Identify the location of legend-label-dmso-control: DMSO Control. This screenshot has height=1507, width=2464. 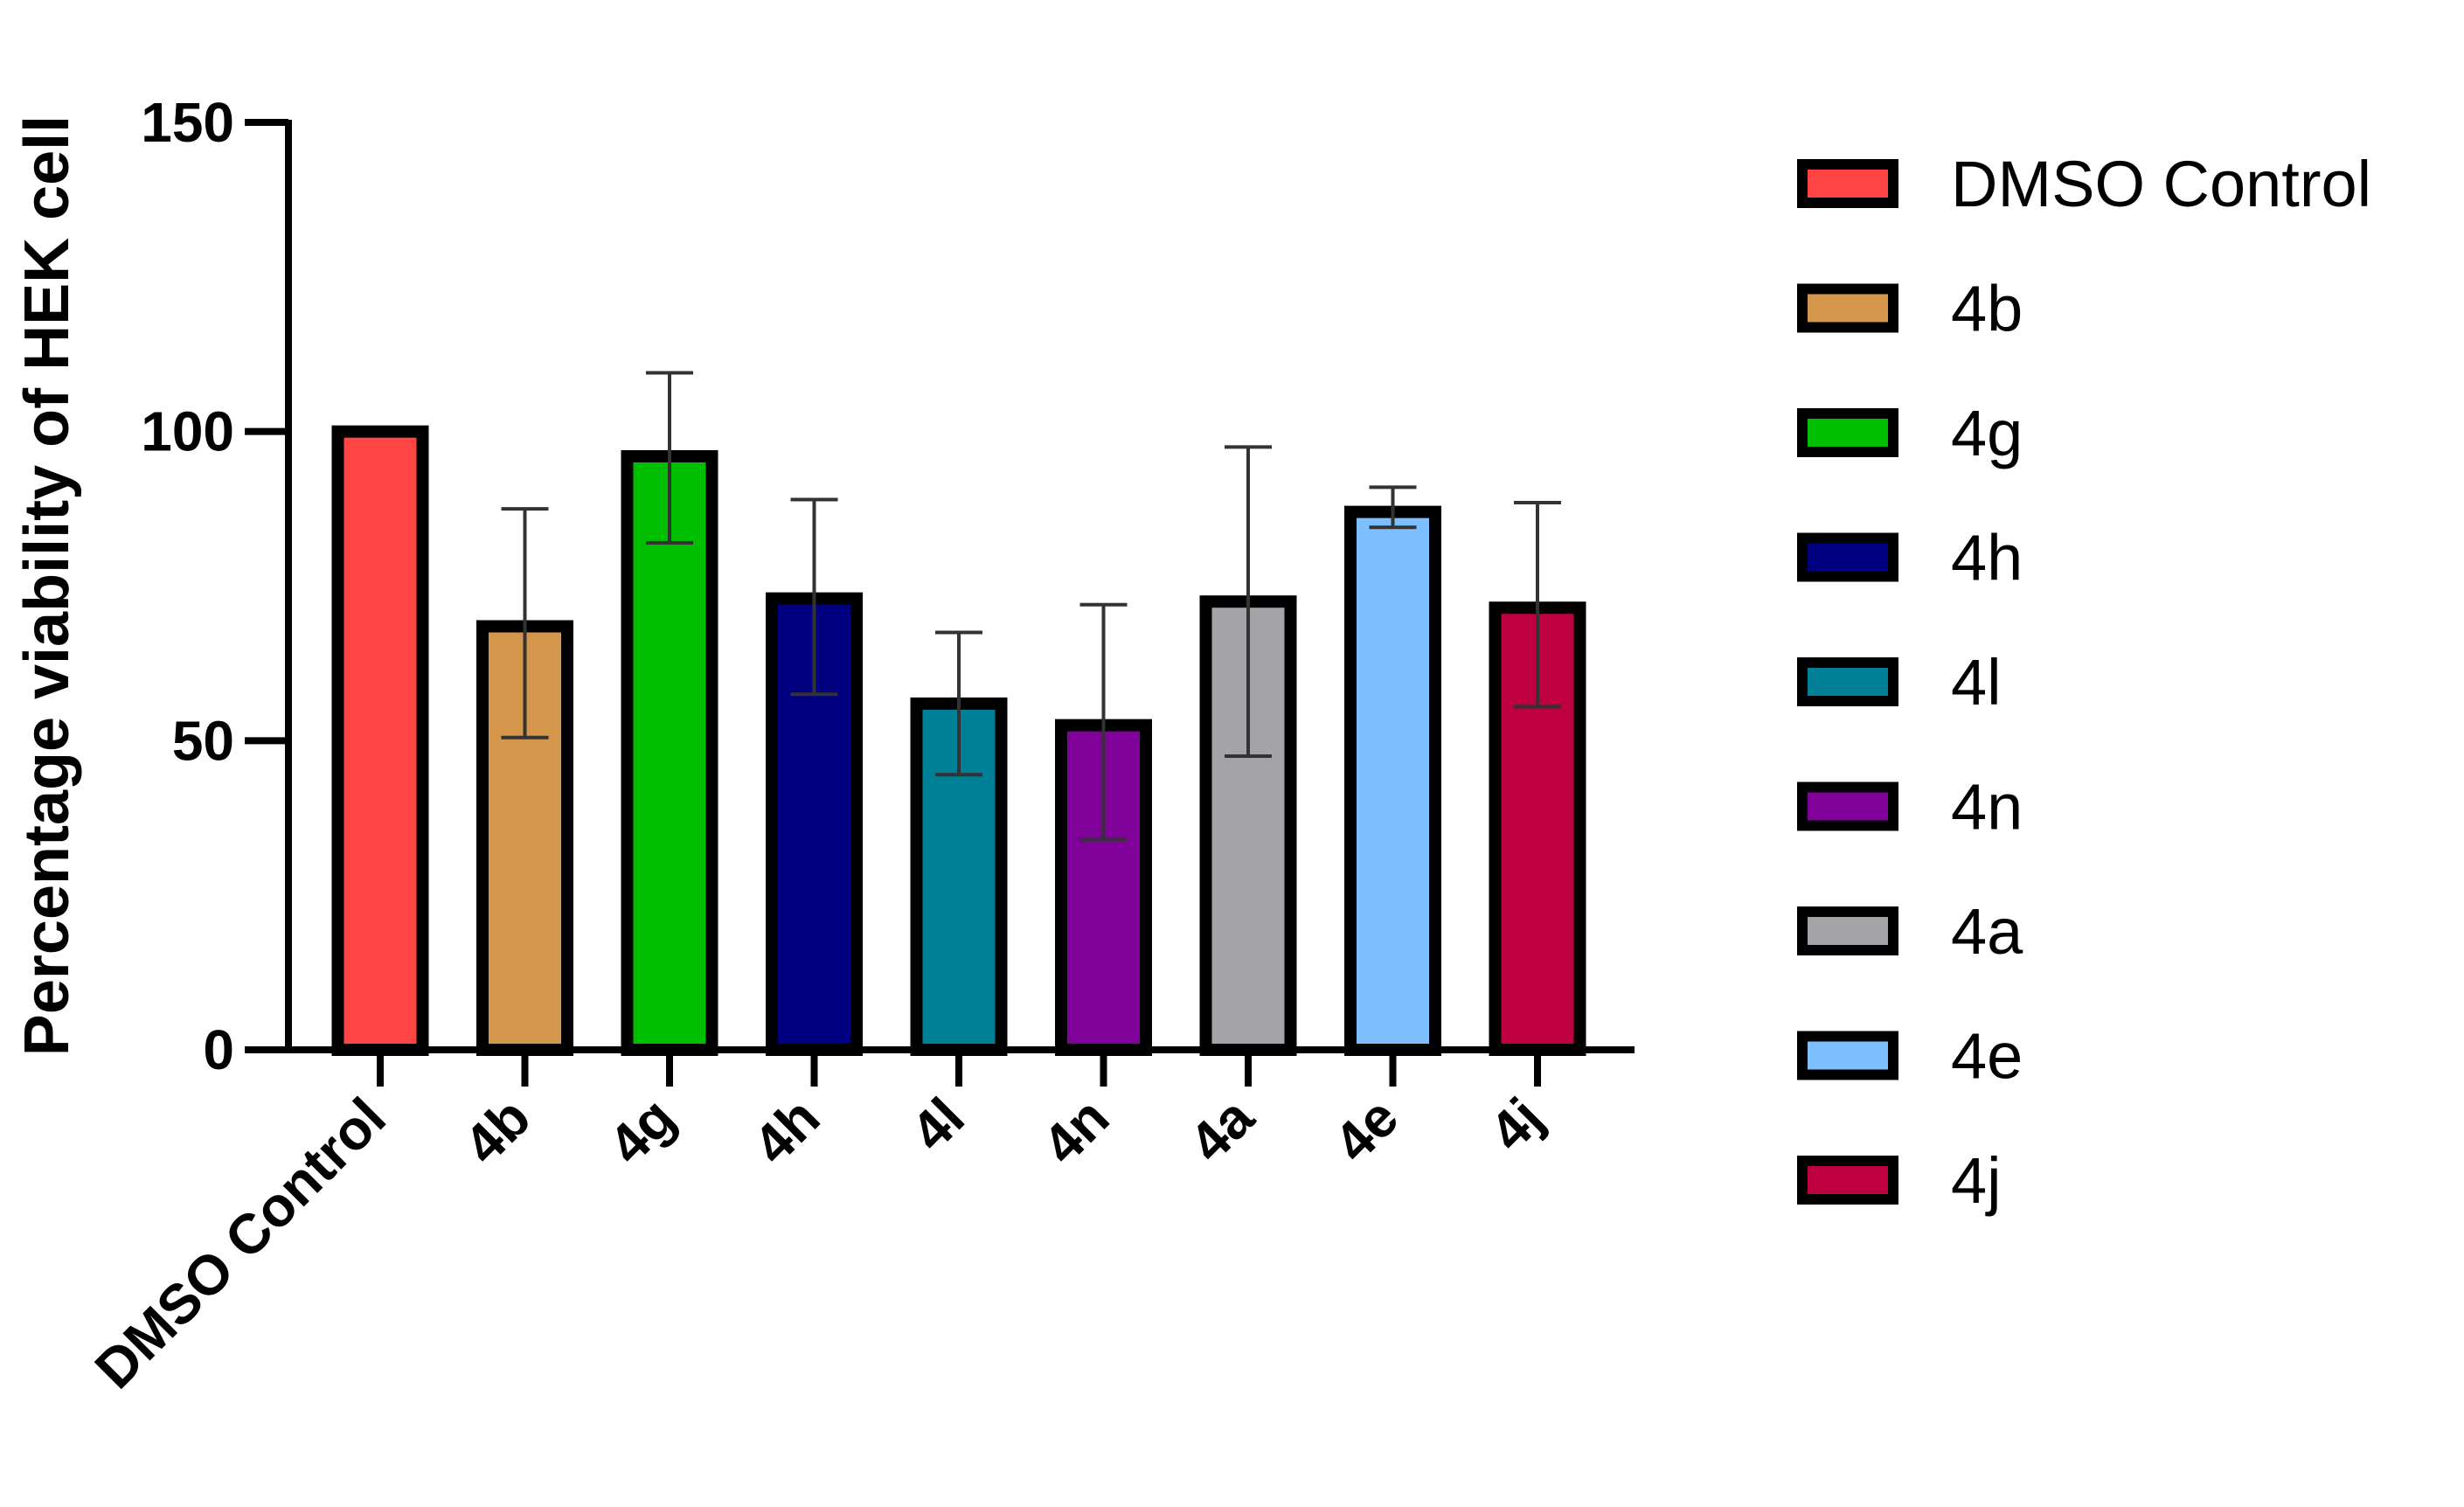
(2161, 184).